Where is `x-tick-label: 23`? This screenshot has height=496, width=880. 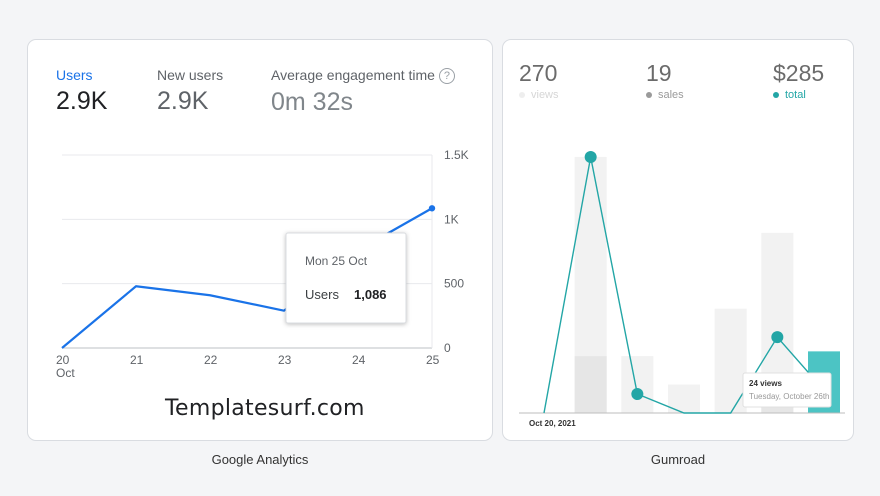
x-tick-label: 23 is located at coordinates (285, 360).